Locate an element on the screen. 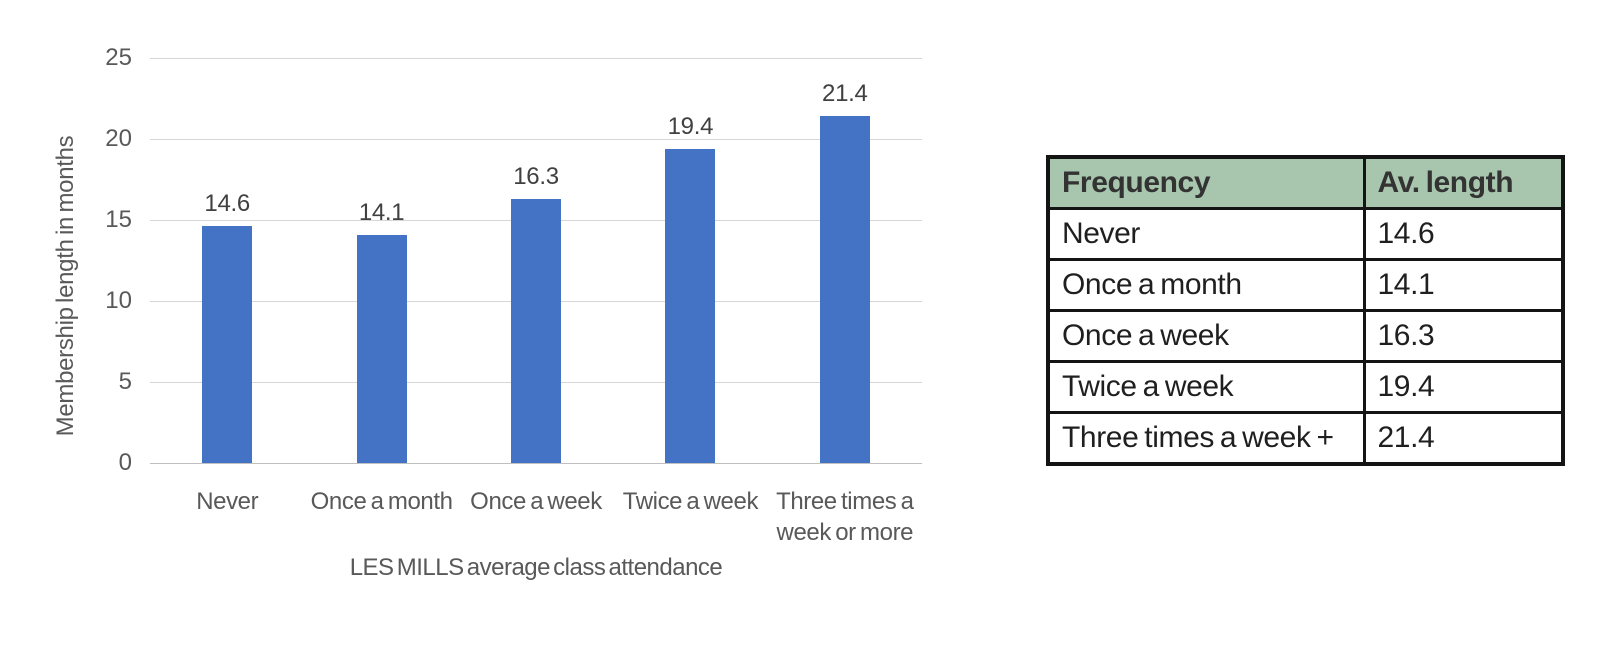  y-tick-label: 20 is located at coordinates (118, 138).